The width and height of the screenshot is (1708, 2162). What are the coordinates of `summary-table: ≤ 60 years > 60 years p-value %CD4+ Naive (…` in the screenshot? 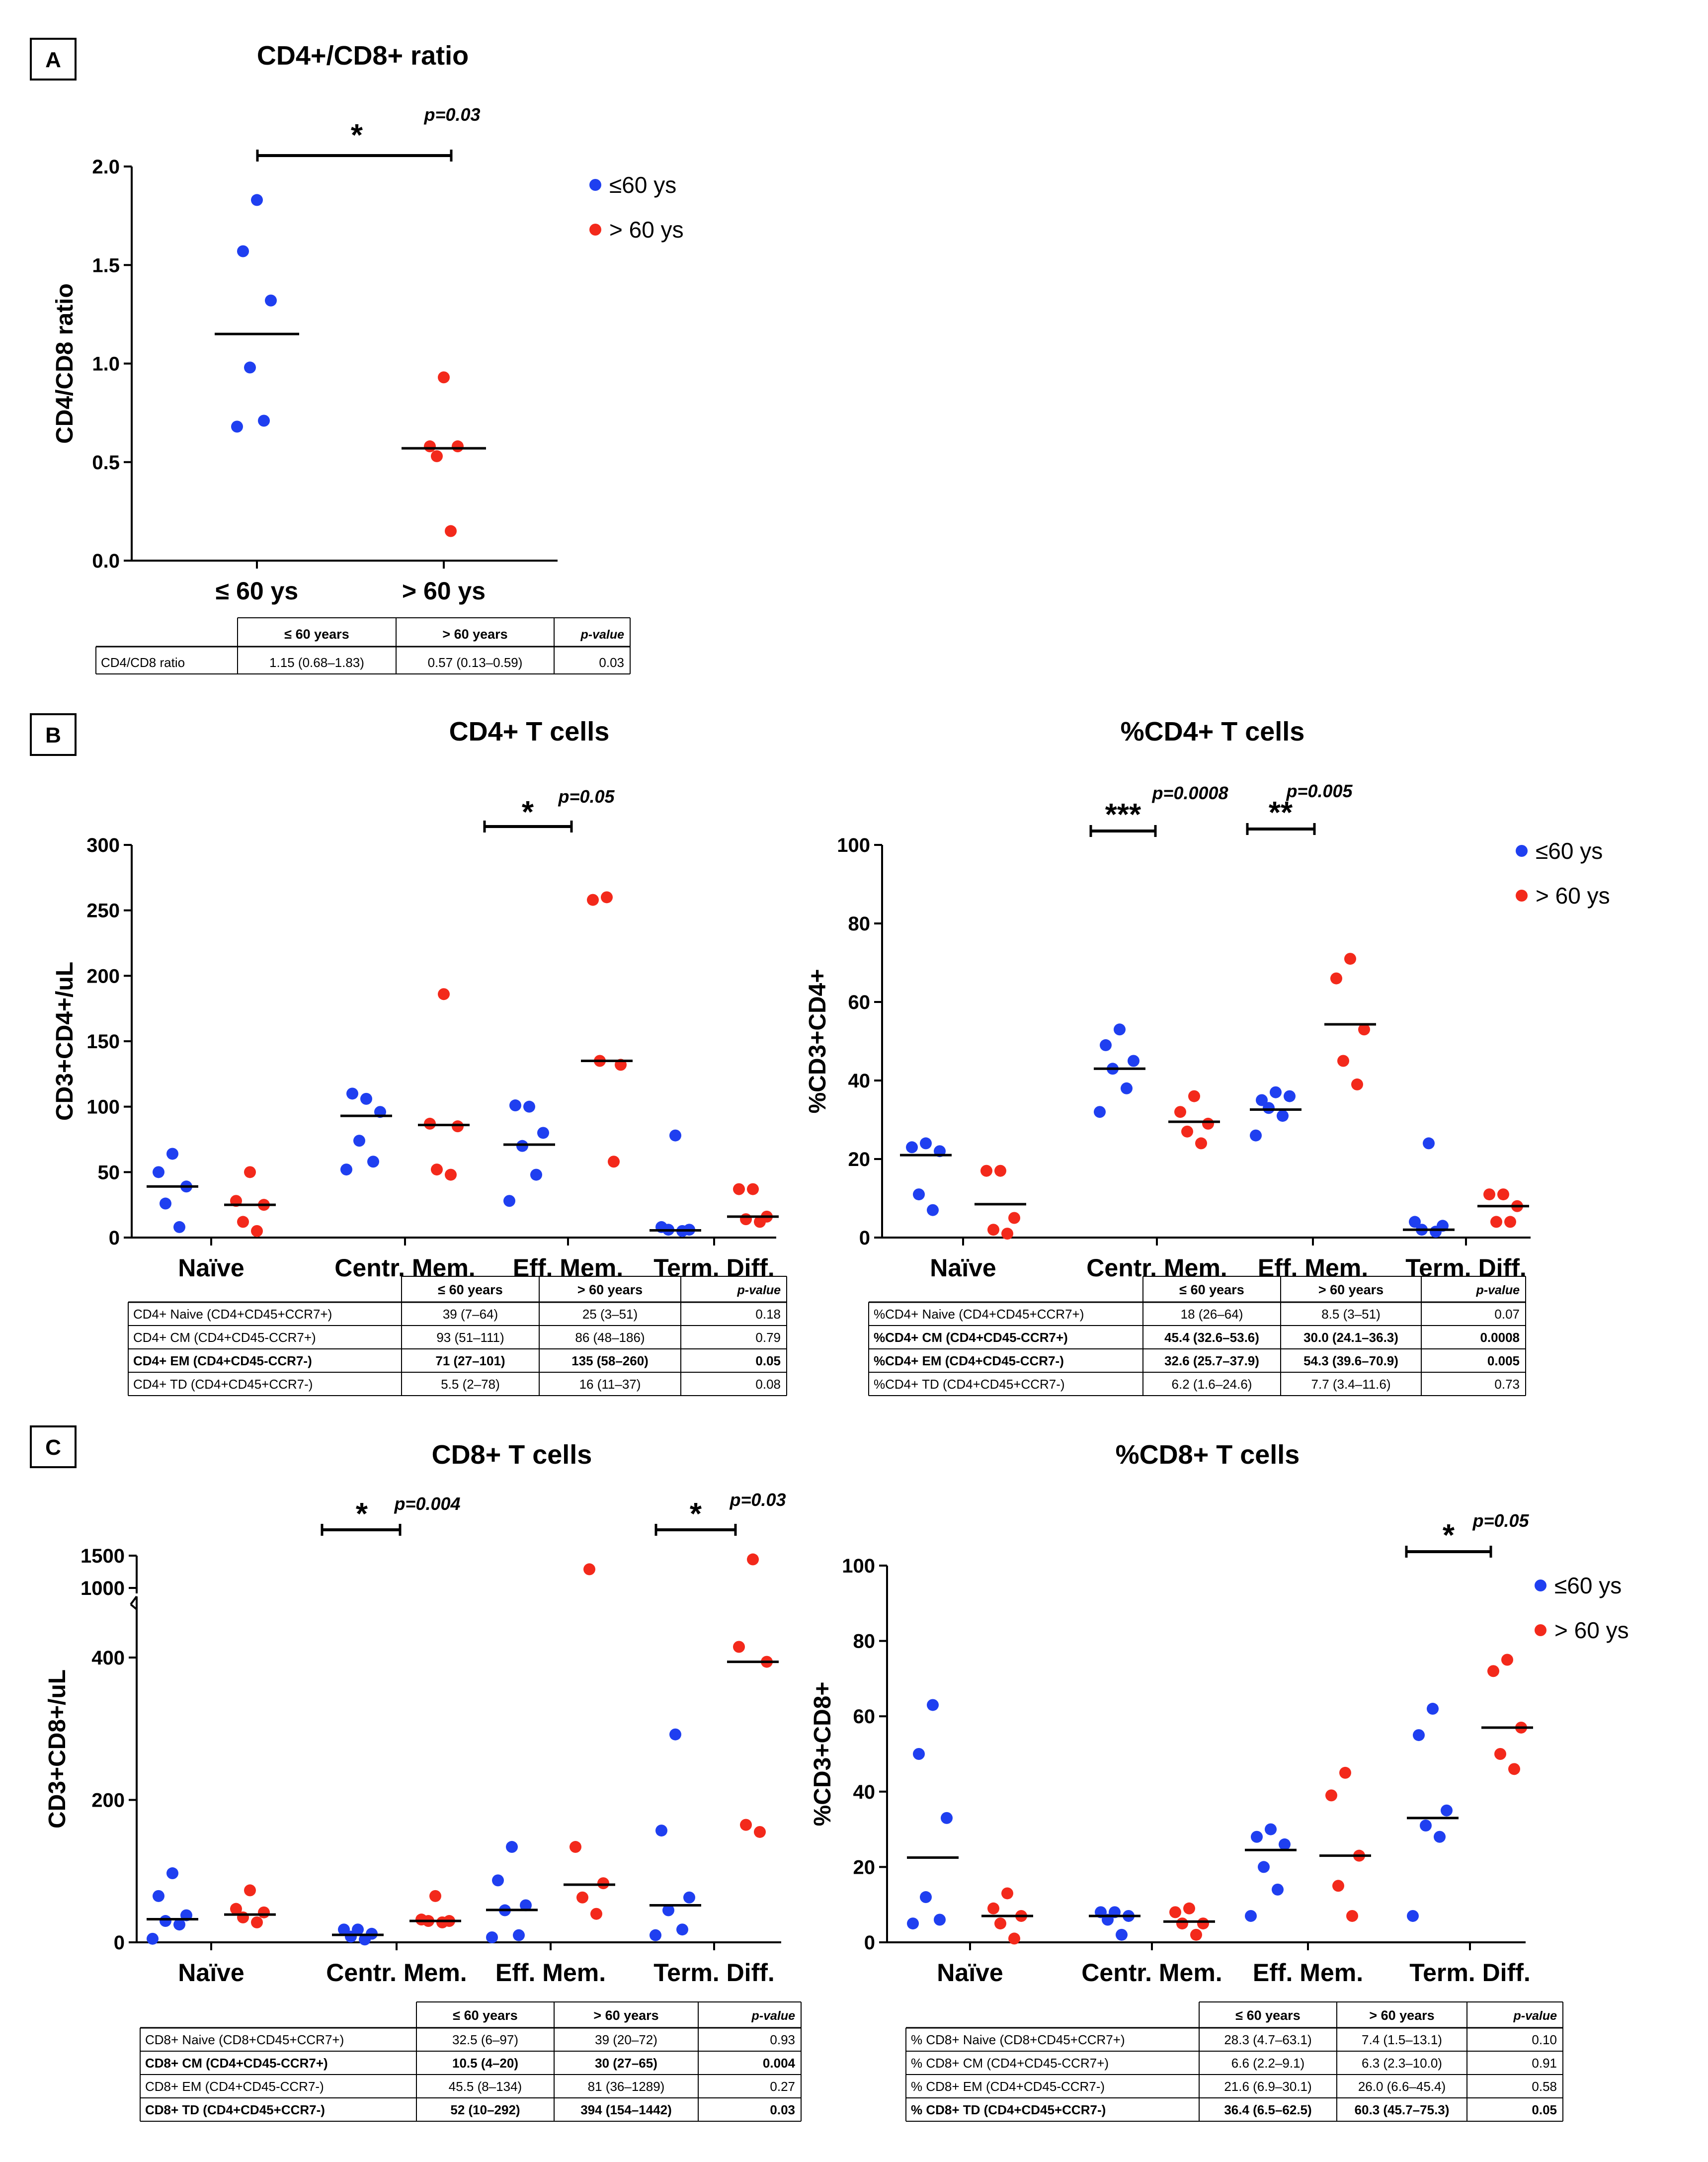 It's located at (1197, 1336).